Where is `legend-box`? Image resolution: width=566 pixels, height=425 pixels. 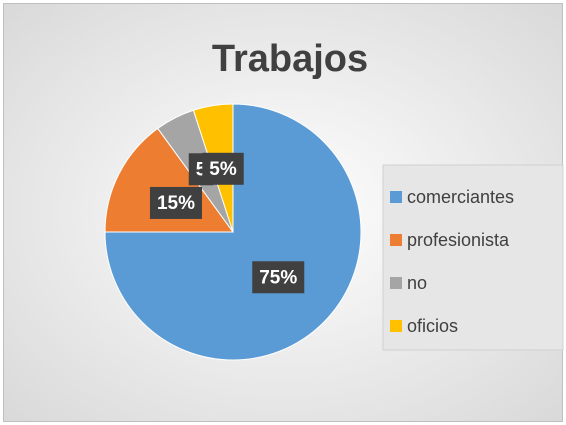 legend-box is located at coordinates (473, 257).